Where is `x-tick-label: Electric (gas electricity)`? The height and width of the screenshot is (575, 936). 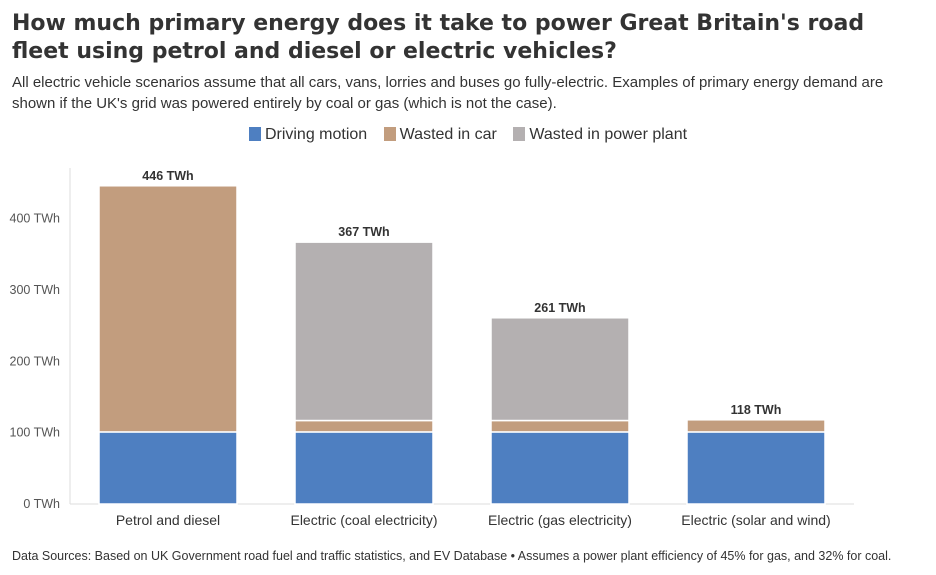 x-tick-label: Electric (gas electricity) is located at coordinates (560, 520).